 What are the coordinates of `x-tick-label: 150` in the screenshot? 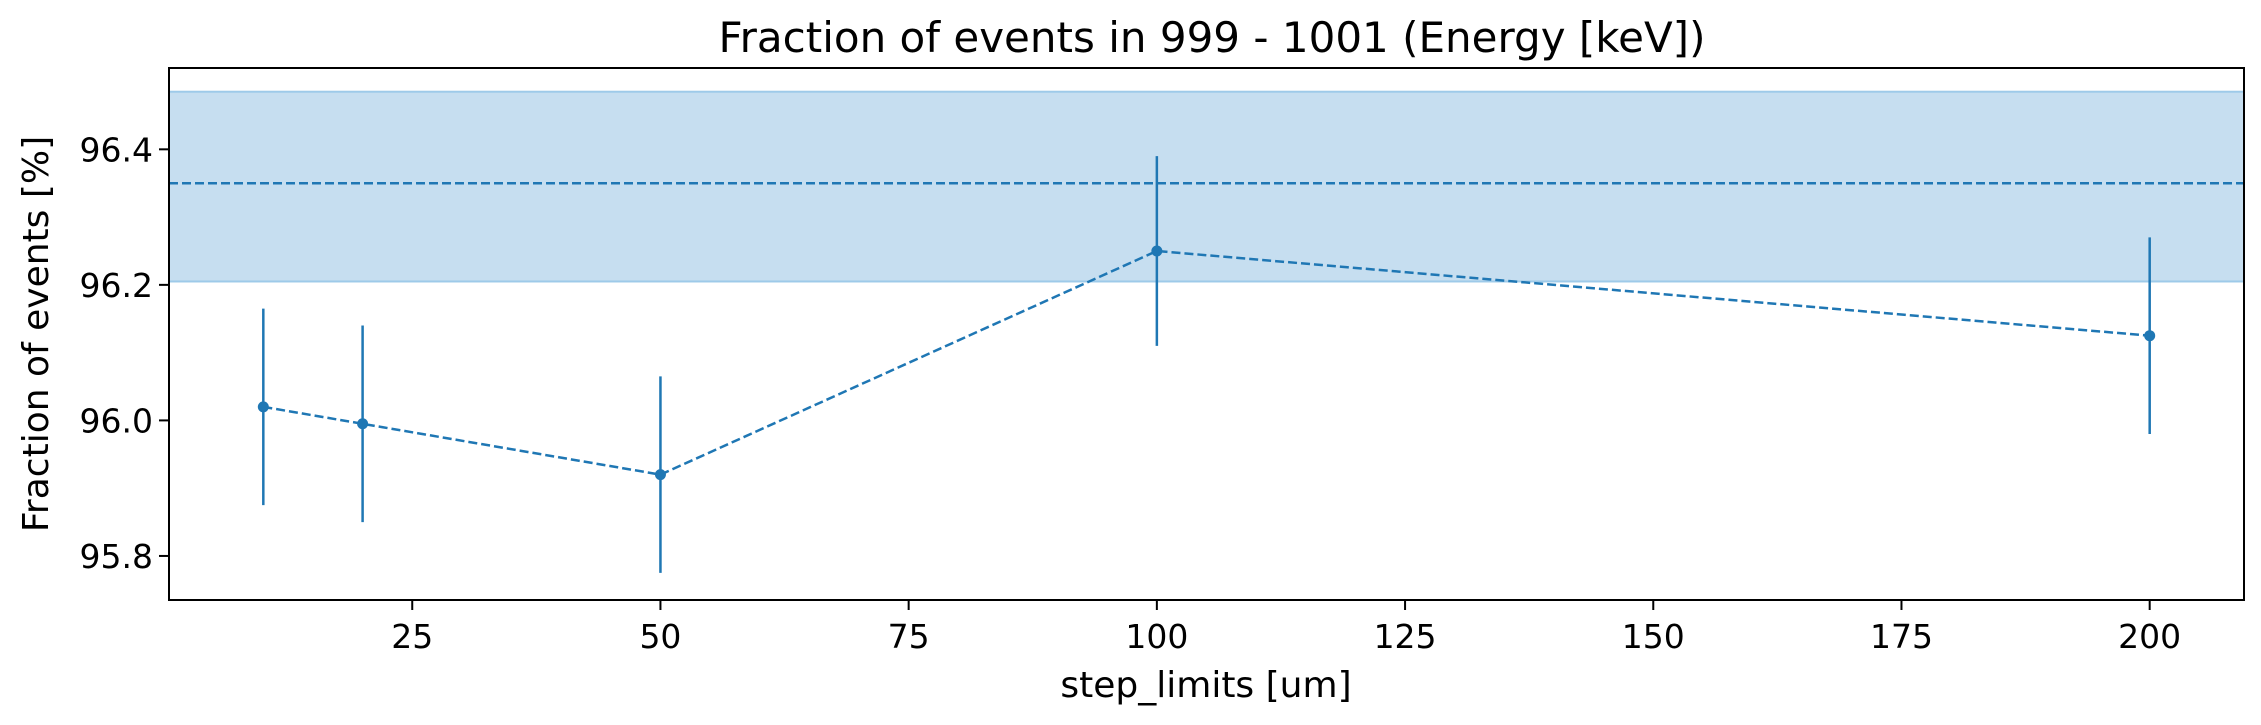 It's located at (1653, 636).